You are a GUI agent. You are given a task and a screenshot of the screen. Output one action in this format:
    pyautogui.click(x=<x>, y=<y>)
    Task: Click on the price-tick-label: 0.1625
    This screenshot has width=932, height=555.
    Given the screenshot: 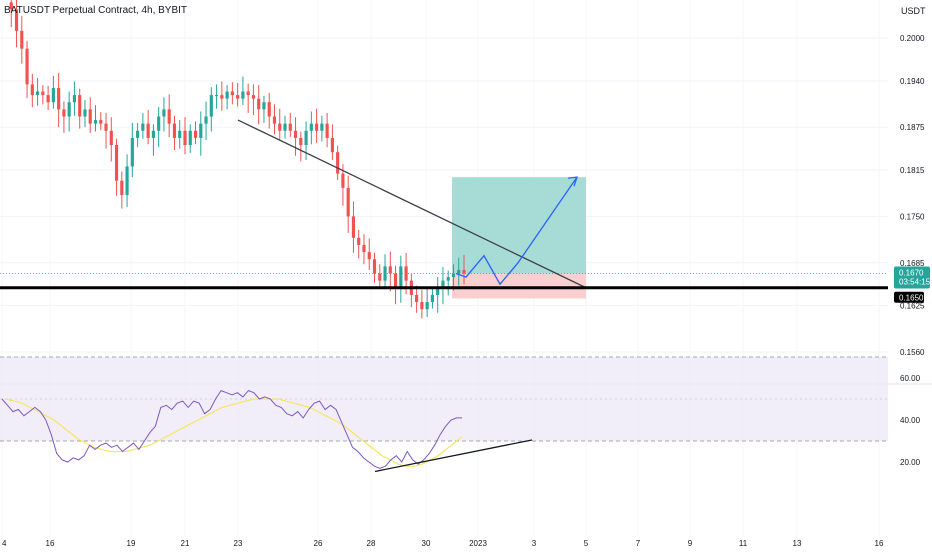 What is the action you would take?
    pyautogui.click(x=912, y=306)
    